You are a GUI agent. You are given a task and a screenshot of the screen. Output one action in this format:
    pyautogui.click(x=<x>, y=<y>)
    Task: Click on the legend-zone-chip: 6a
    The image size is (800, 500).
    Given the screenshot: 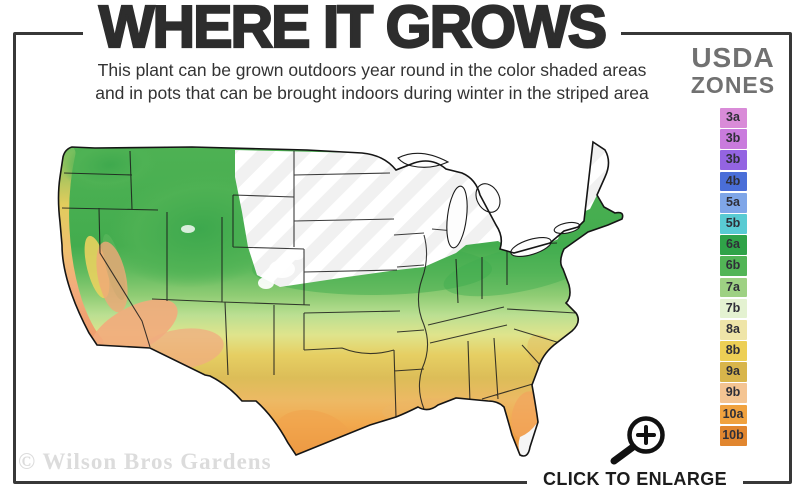 What is the action you would take?
    pyautogui.click(x=733, y=245)
    